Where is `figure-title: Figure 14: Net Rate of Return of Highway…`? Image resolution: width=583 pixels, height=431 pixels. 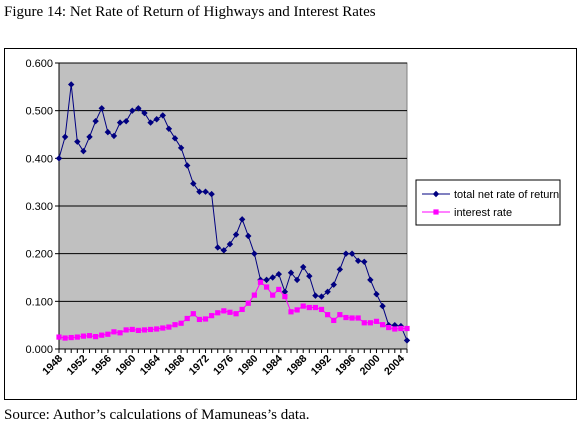 figure-title: Figure 14: Net Rate of Return of Highway… is located at coordinates (190, 12).